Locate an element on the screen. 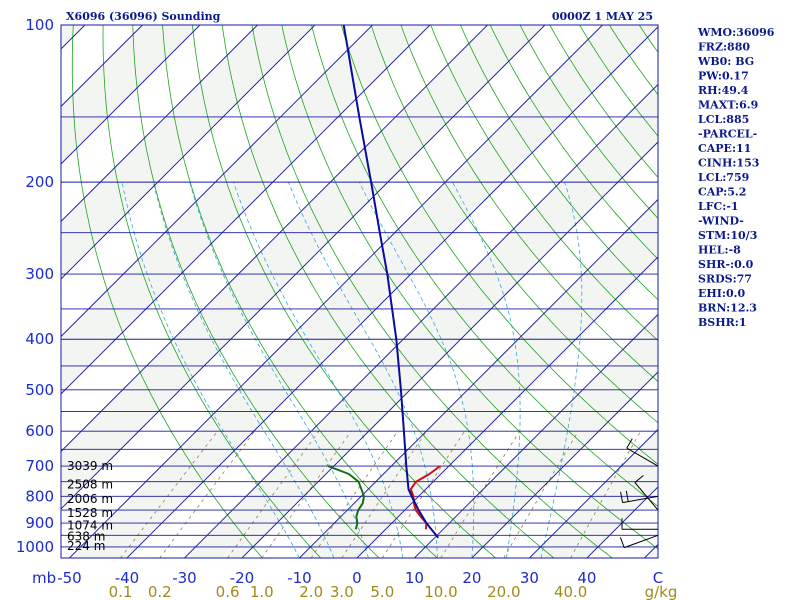 The width and height of the screenshot is (800, 600). index-line: HEL:-8 is located at coordinates (719, 250).